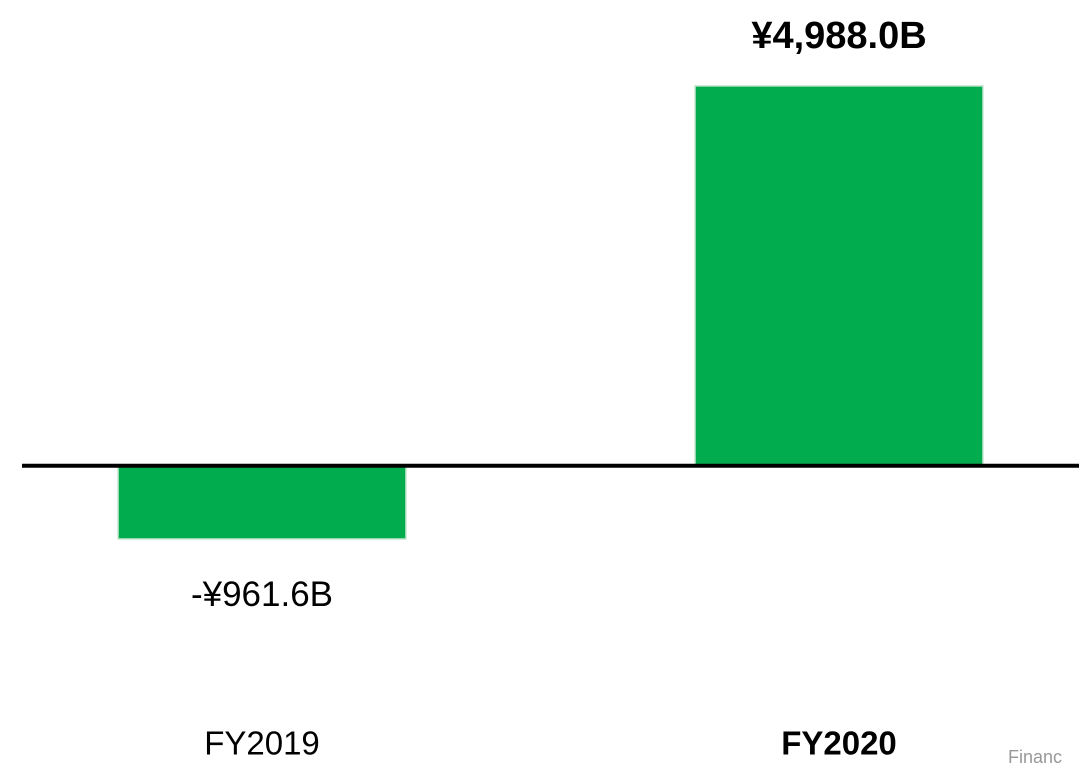 The width and height of the screenshot is (1089, 764). Describe the element at coordinates (262, 743) in the screenshot. I see `category-label: FY2019` at that location.